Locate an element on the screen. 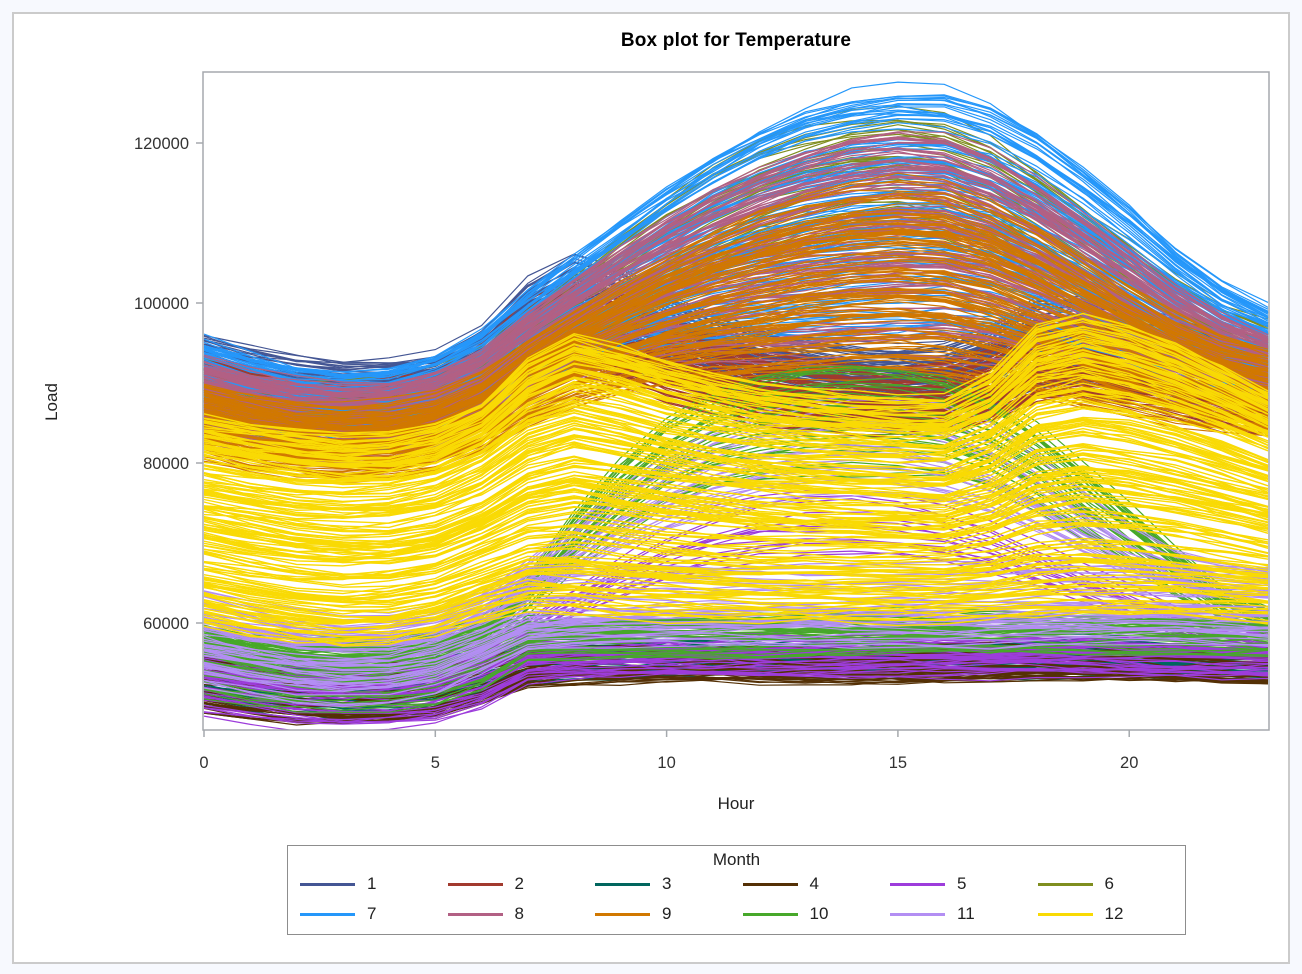  legend-item-month-1: 1 is located at coordinates (368, 884).